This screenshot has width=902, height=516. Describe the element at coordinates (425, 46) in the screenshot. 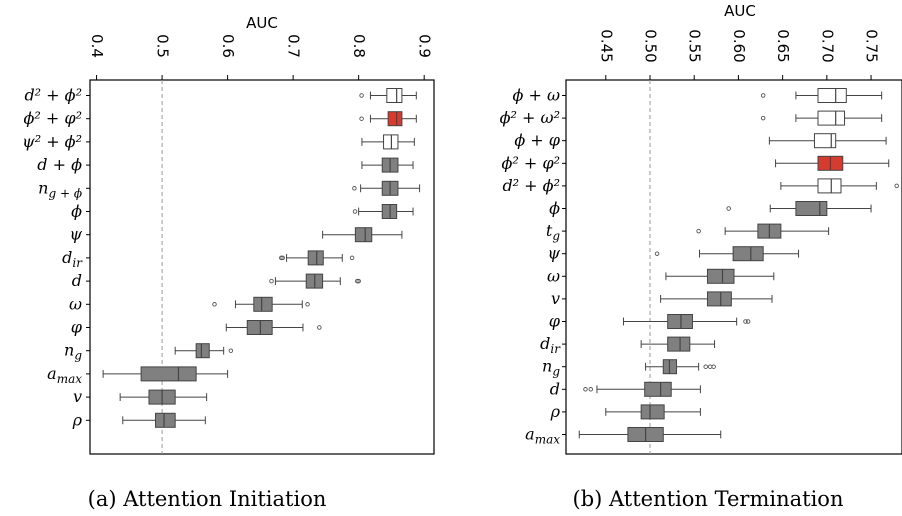

I see `x-tick-label: 0.9` at that location.